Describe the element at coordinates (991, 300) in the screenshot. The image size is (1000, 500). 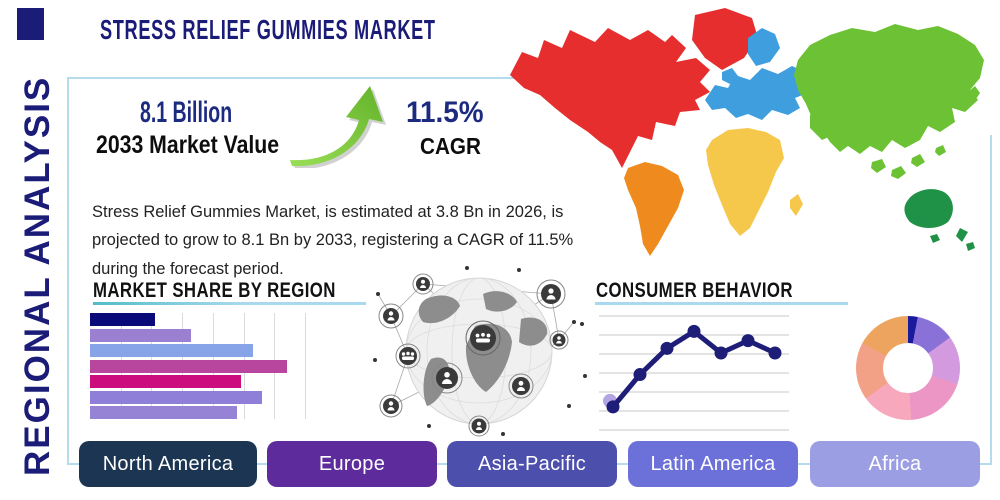
I see `content-box-border-right` at that location.